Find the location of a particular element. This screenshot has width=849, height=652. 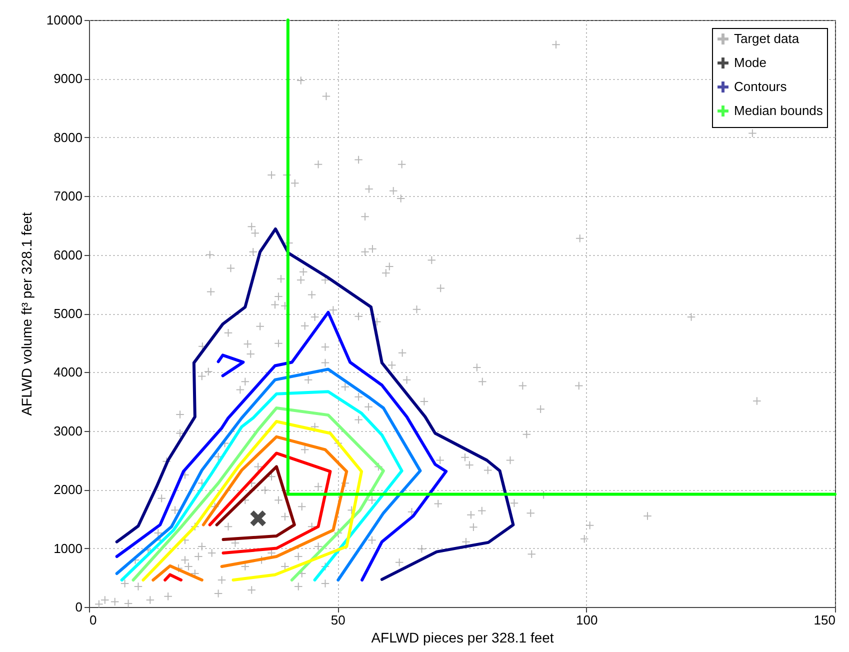

legend-label: Median bounds is located at coordinates (779, 110).